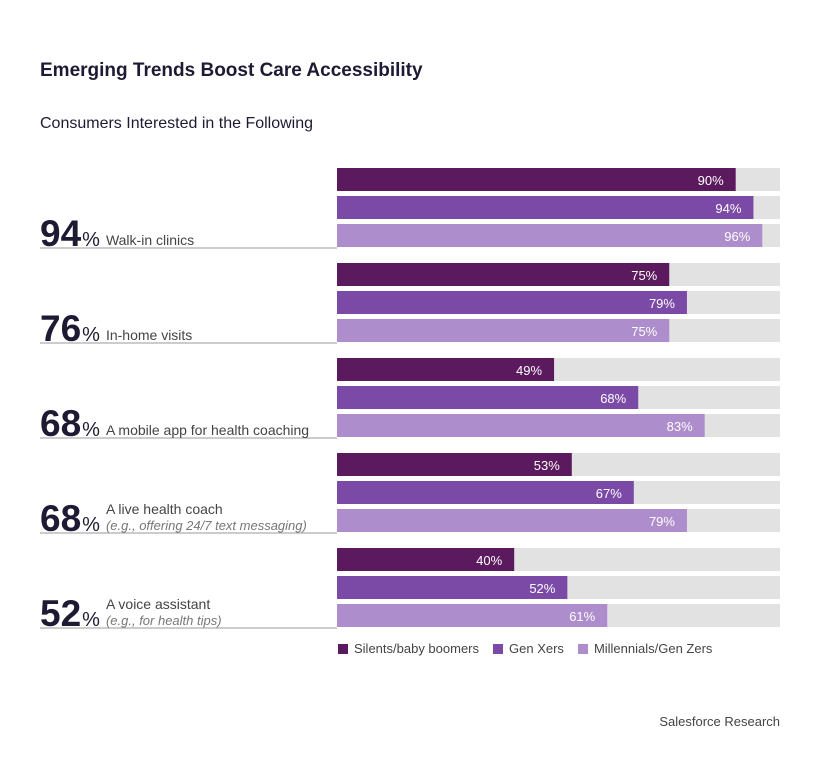 The image size is (820, 769). What do you see at coordinates (613, 398) in the screenshot?
I see `bar-value-label: 68%` at bounding box center [613, 398].